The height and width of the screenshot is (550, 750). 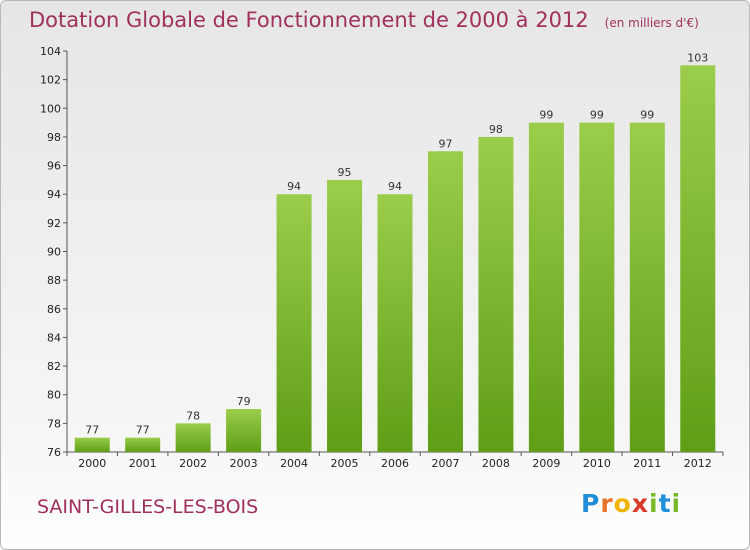 What do you see at coordinates (294, 323) in the screenshot?
I see `bar-2004` at bounding box center [294, 323].